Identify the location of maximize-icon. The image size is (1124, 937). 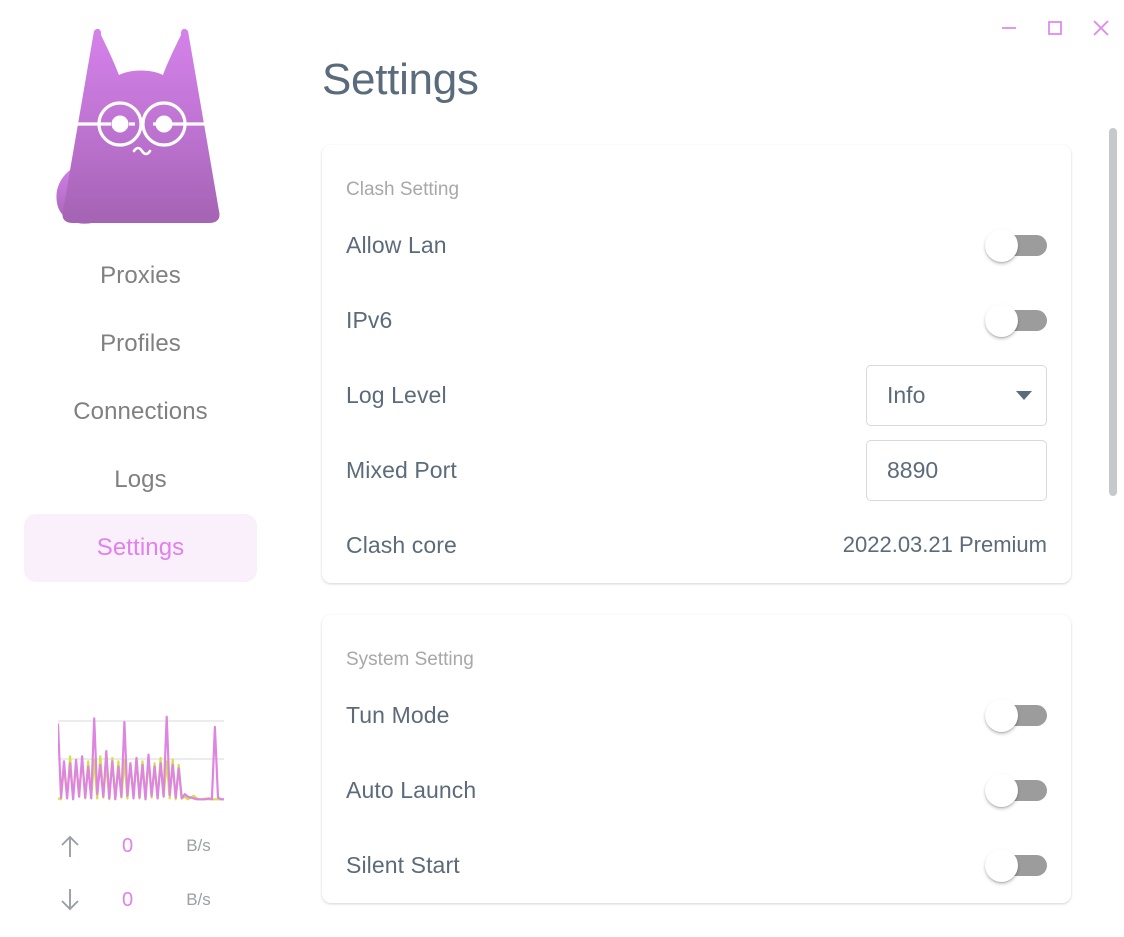
(1055, 28).